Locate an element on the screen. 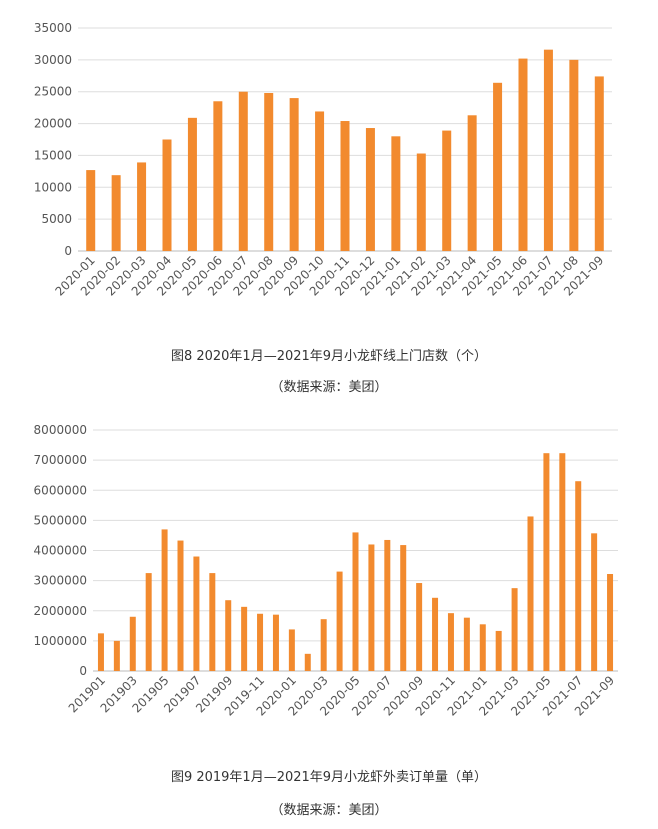 The width and height of the screenshot is (658, 829). y-tick-label: 15000 is located at coordinates (53, 155).